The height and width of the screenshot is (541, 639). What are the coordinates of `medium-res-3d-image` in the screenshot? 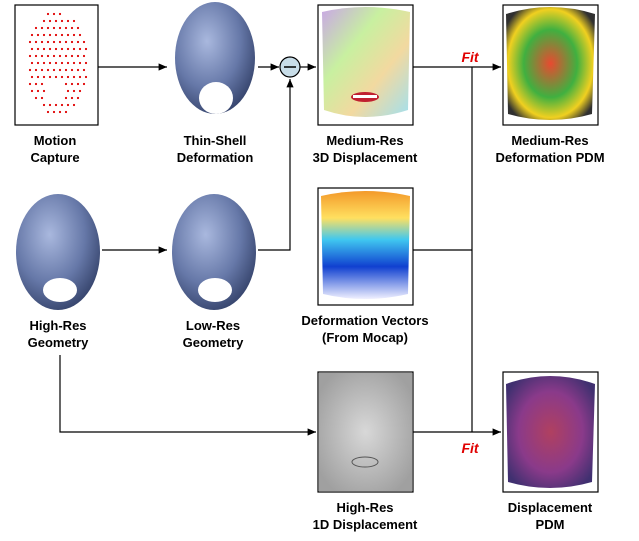 It's located at (365, 65).